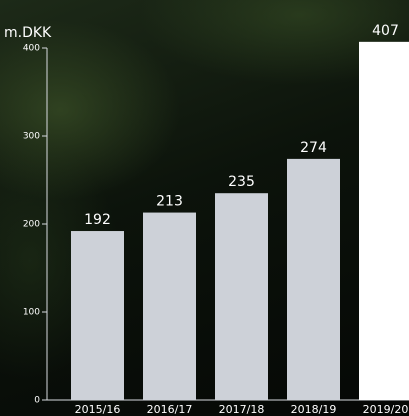  Describe the element at coordinates (31, 49) in the screenshot. I see `y-tick-label: 400` at that location.